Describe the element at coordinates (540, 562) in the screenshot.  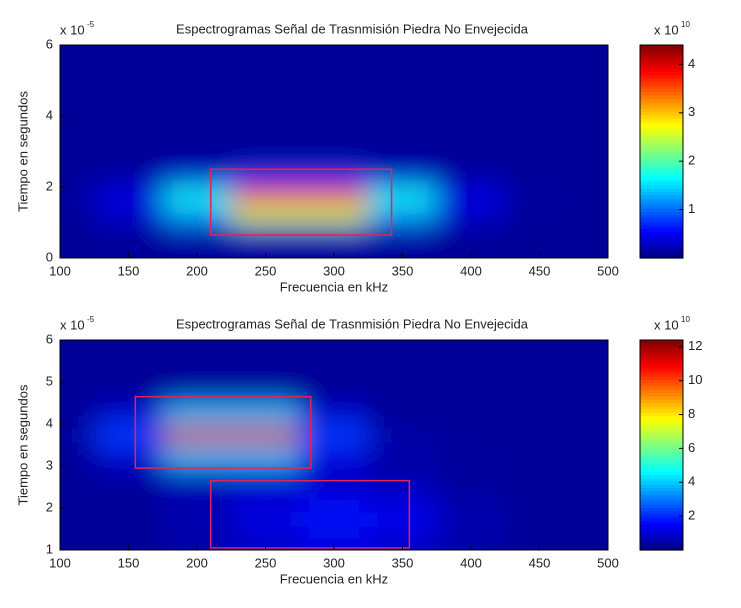
I see `x-tick-label: 450` at that location.